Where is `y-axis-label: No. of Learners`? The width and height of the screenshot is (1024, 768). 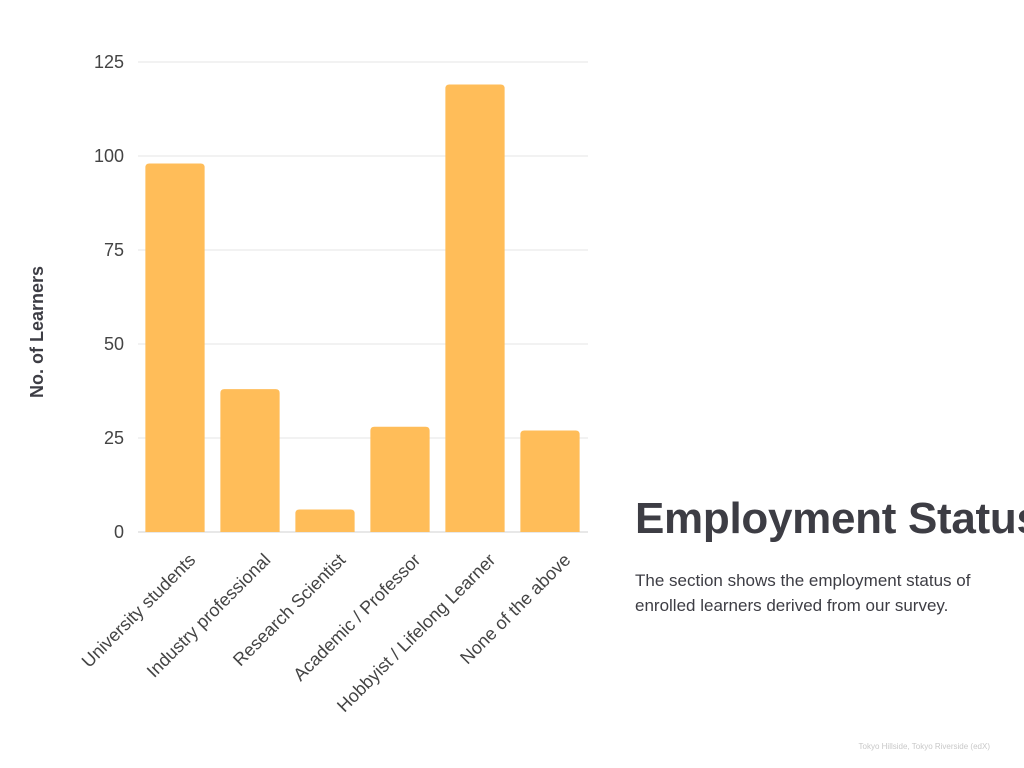 y-axis-label: No. of Learners is located at coordinates (37, 332).